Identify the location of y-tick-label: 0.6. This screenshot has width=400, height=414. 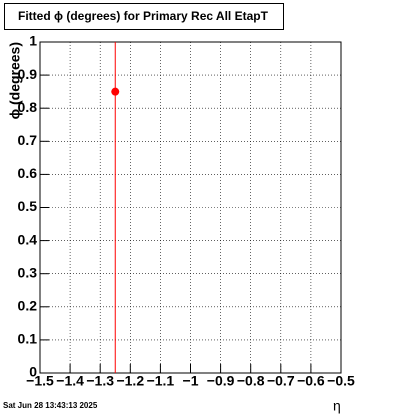
(28, 173).